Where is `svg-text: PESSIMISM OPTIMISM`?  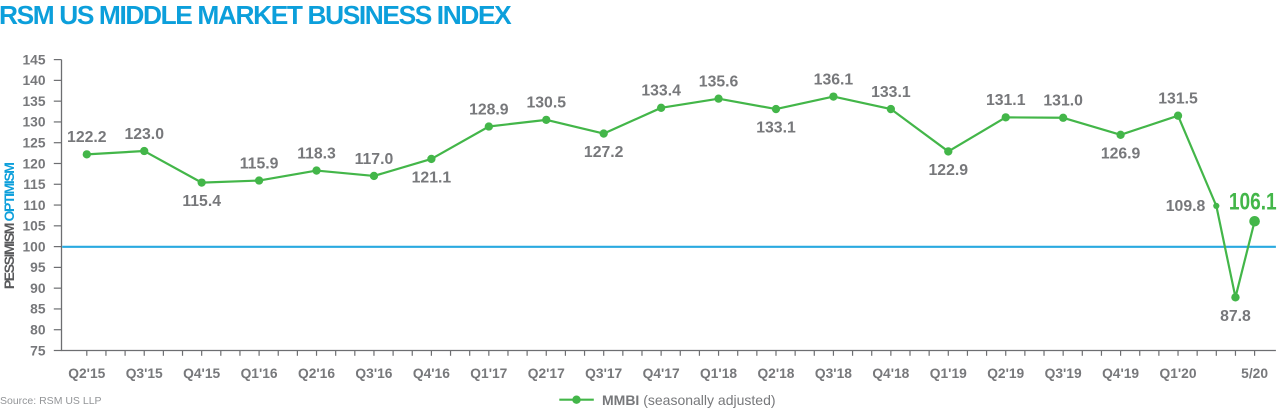 svg-text: PESSIMISM OPTIMISM is located at coordinates (9, 226).